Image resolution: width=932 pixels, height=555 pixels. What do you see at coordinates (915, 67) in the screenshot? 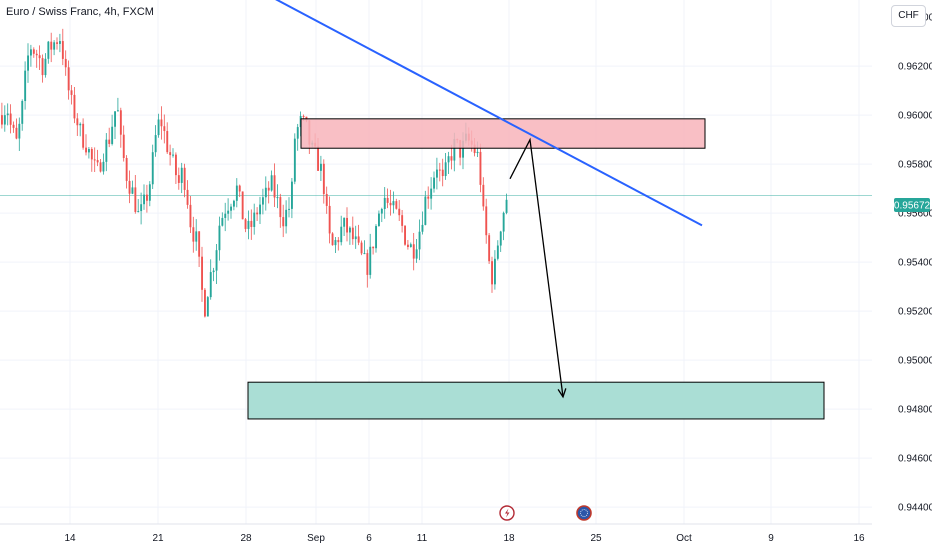
I see `price-tick-label: 0.96200` at bounding box center [915, 67].